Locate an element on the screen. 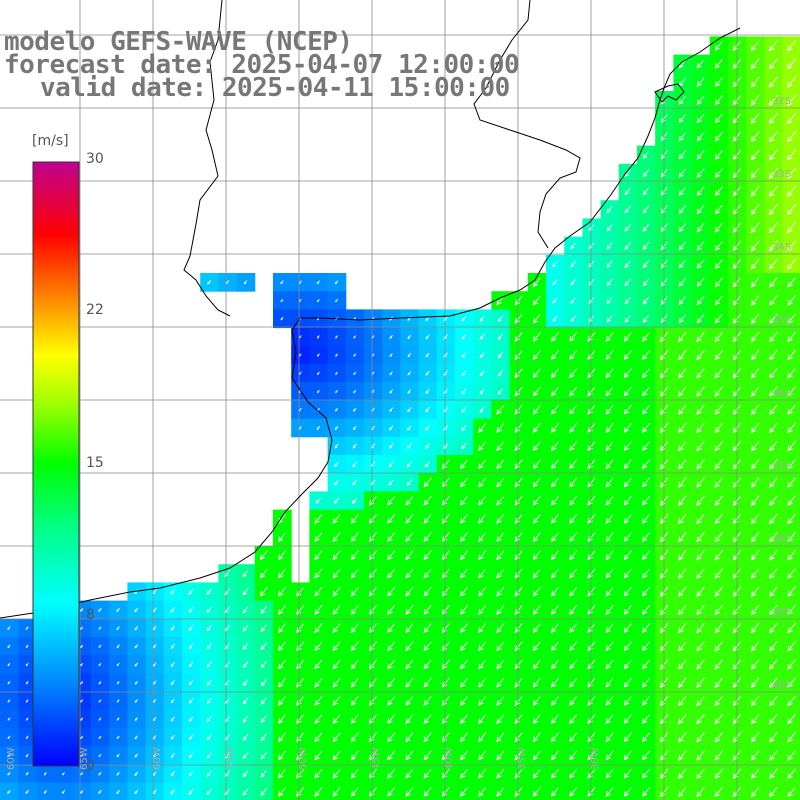 The height and width of the screenshot is (800, 800). colorbar-tick-15: 15 is located at coordinates (95, 463).